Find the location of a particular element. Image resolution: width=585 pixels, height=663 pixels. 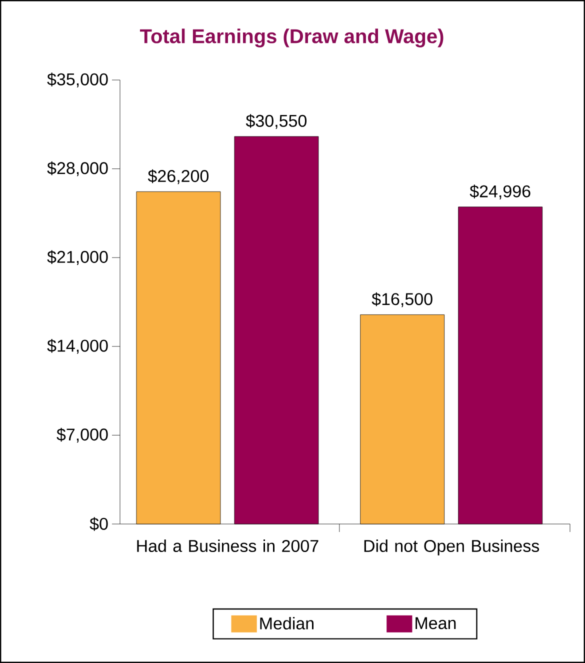

x-tick-label: Did not Open Business is located at coordinates (452, 548).